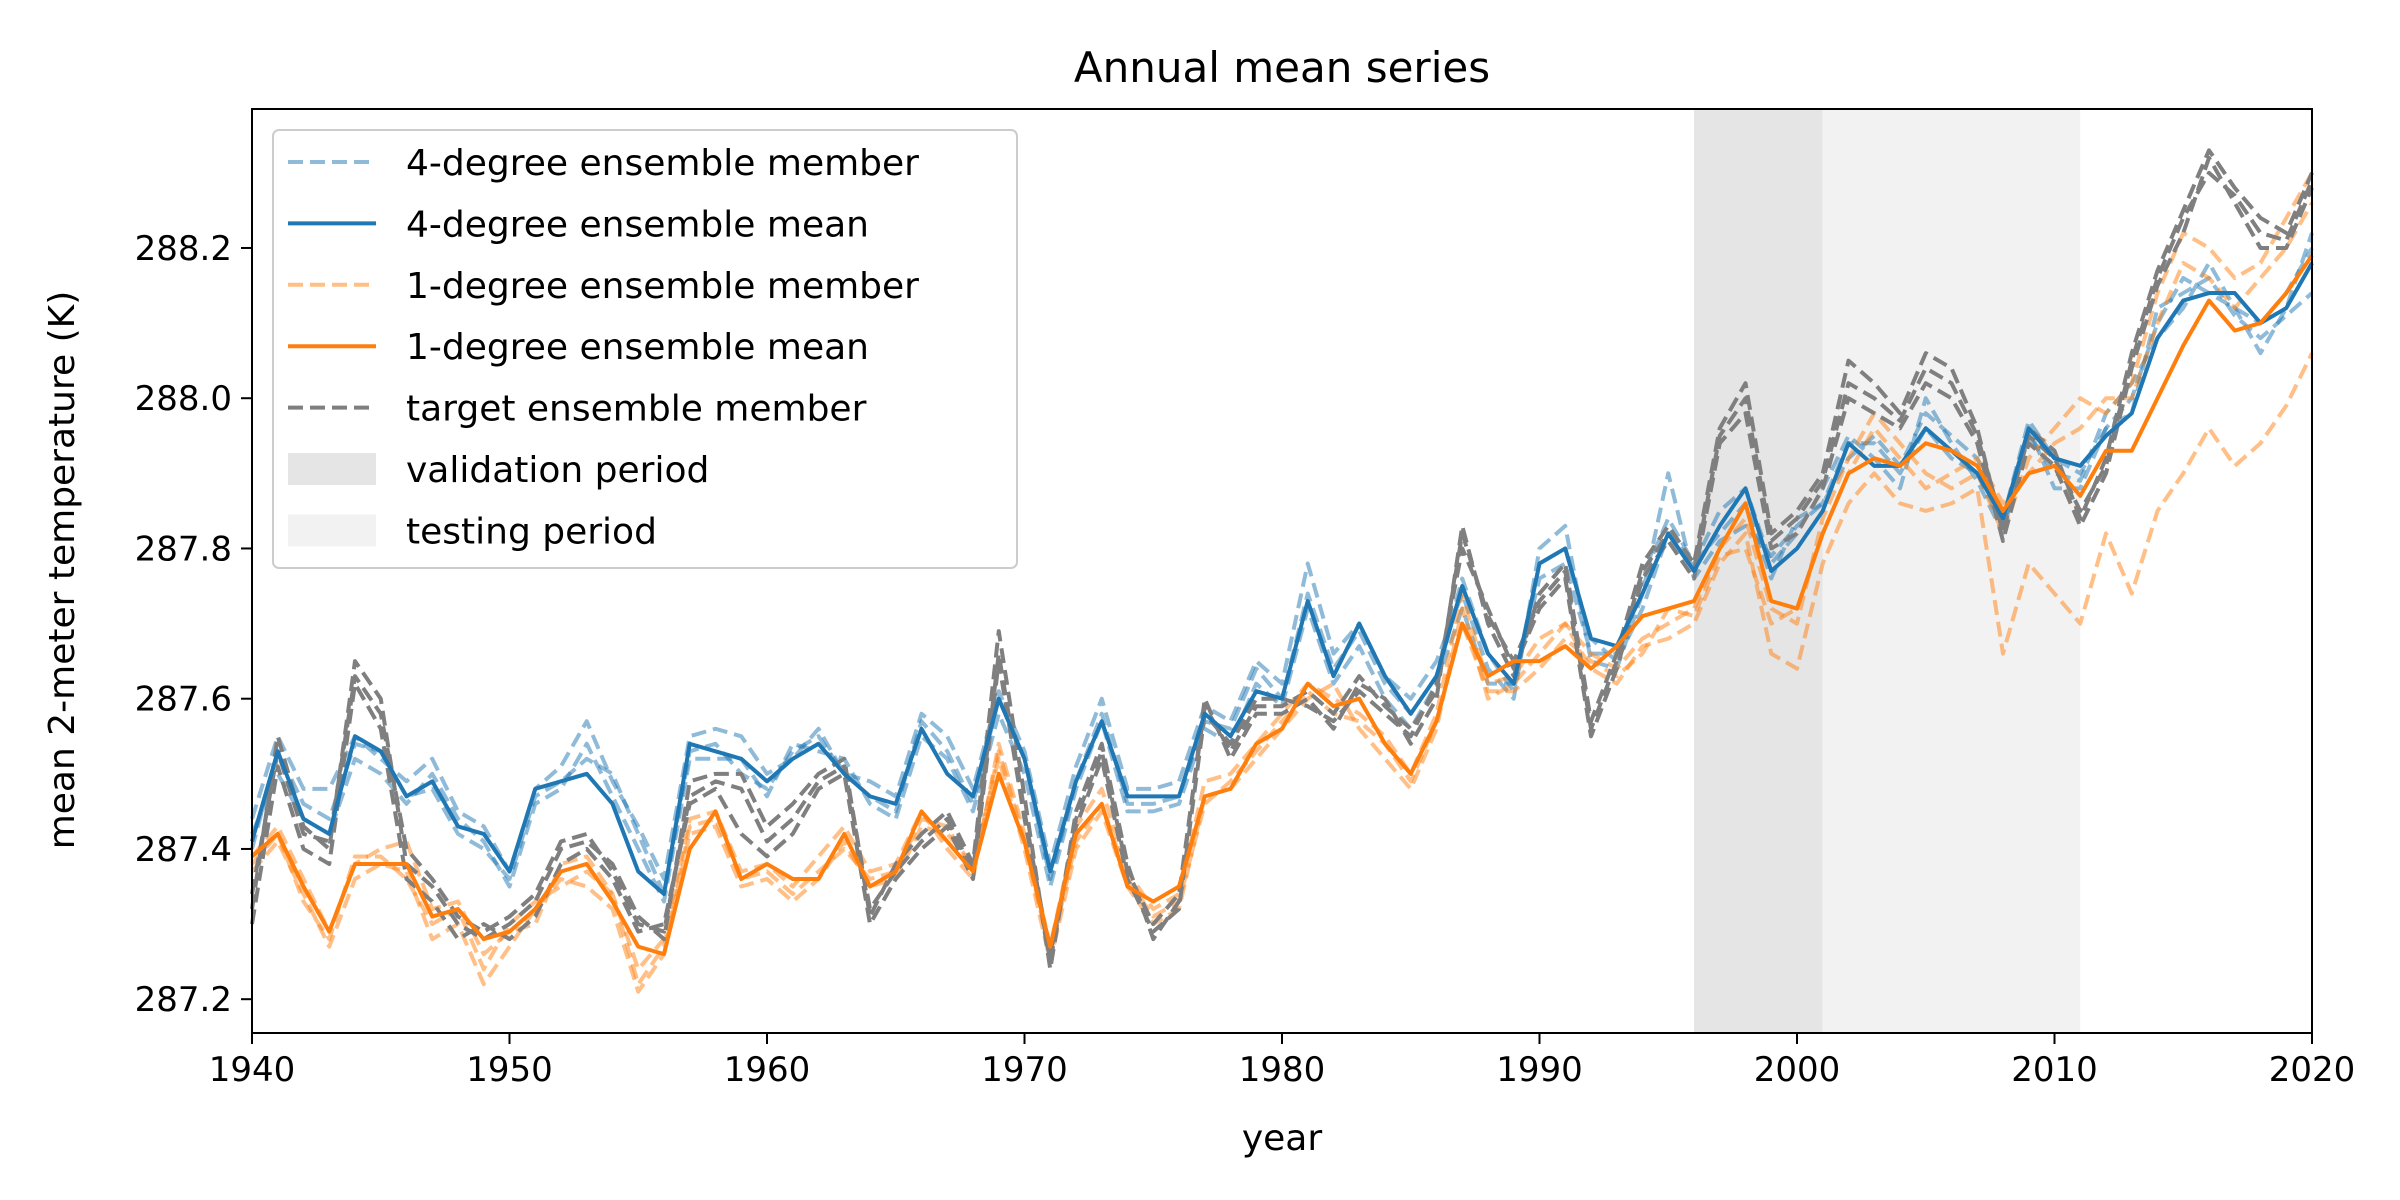 Image resolution: width=2400 pixels, height=1200 pixels. I want to click on y-axis-label: mean 2-meter temperature (K), so click(62, 570).